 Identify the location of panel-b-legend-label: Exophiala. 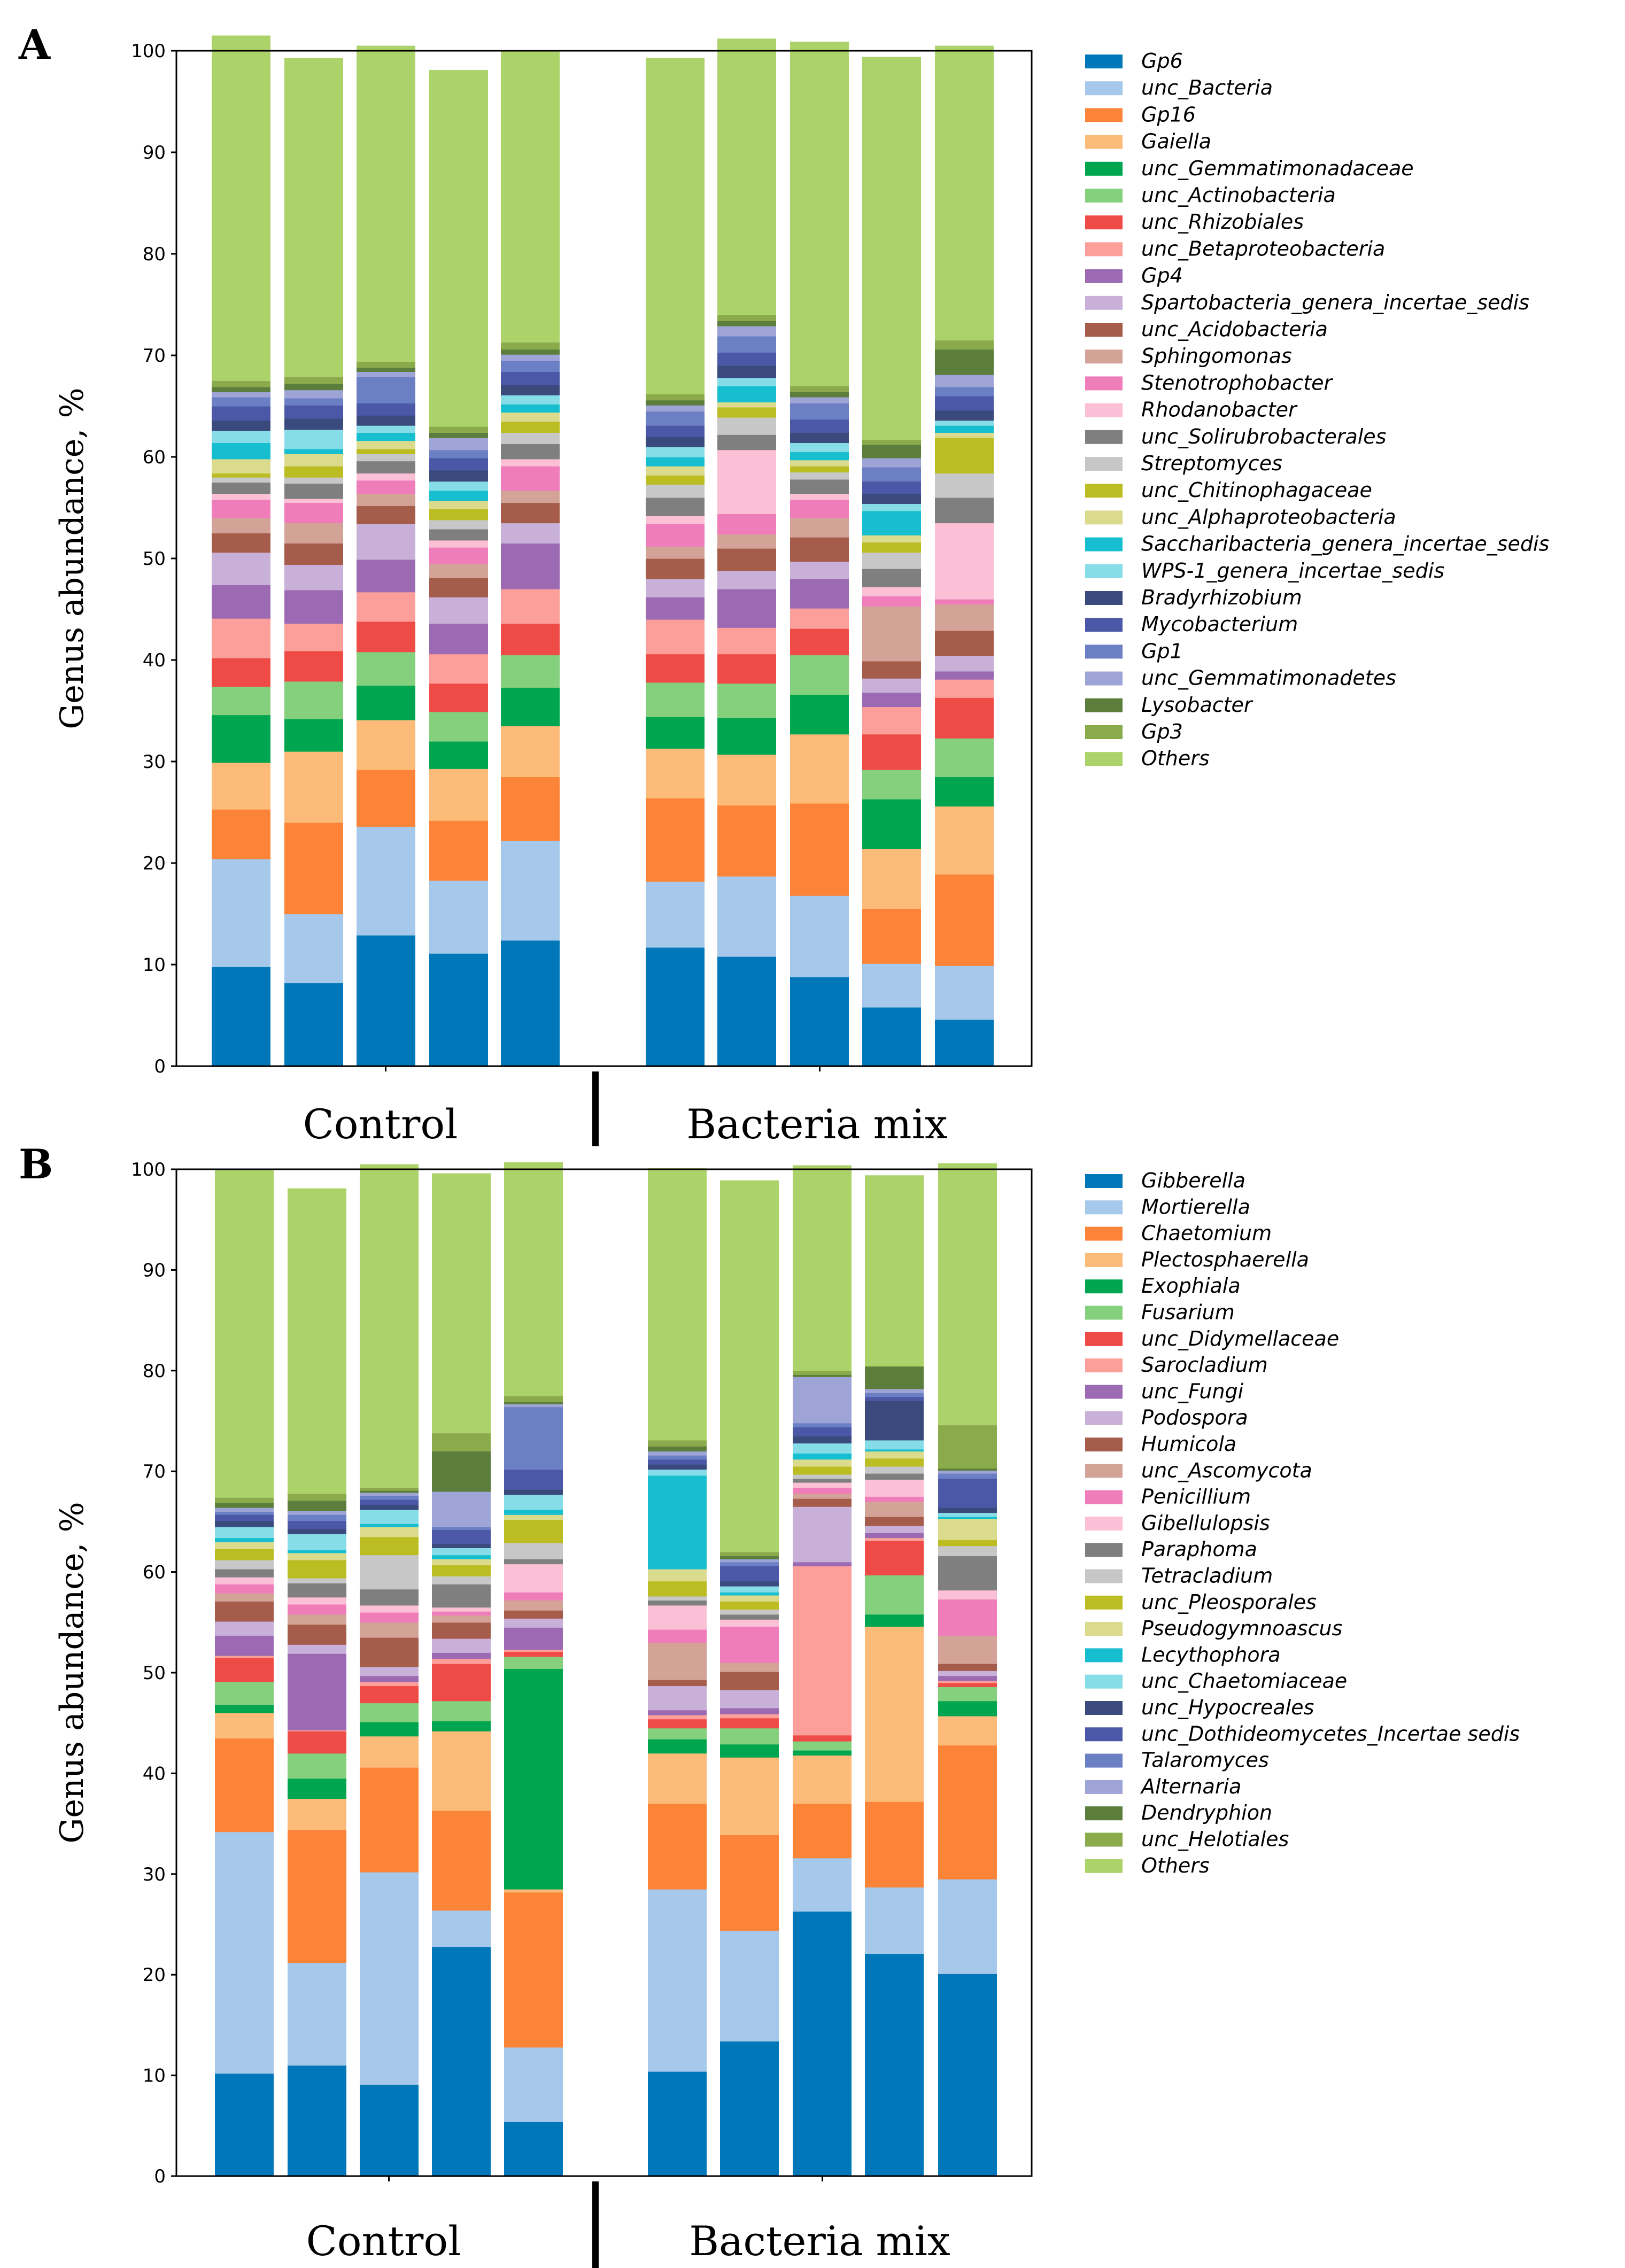
(1191, 1286).